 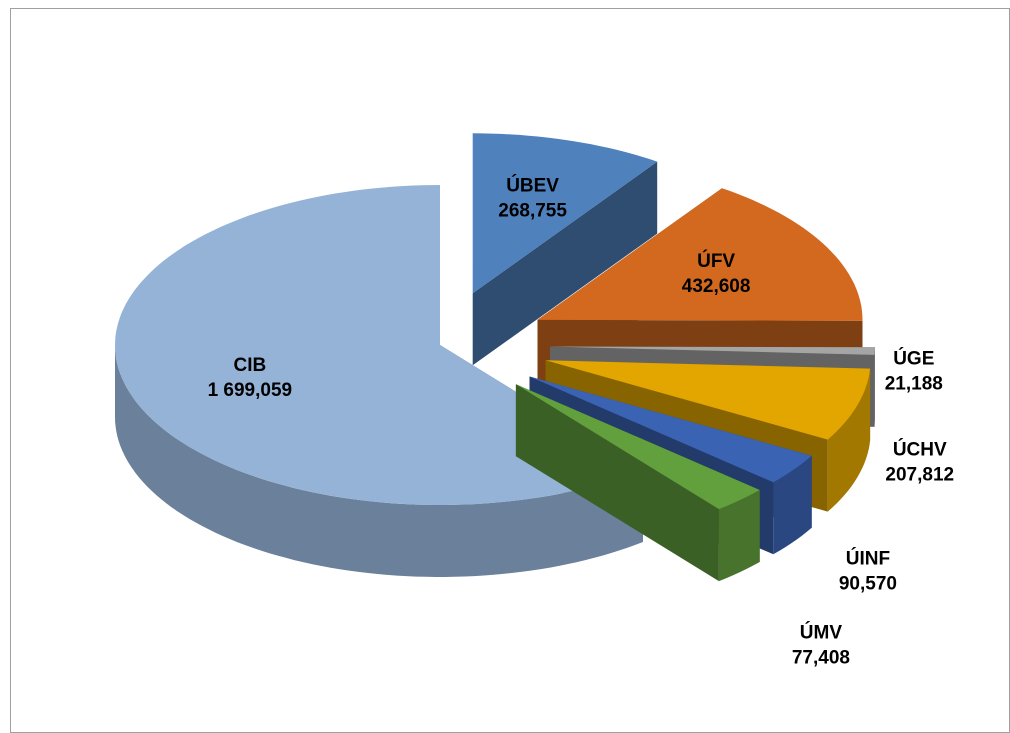 What do you see at coordinates (716, 261) in the screenshot?
I see `slice-label: ÚFV` at bounding box center [716, 261].